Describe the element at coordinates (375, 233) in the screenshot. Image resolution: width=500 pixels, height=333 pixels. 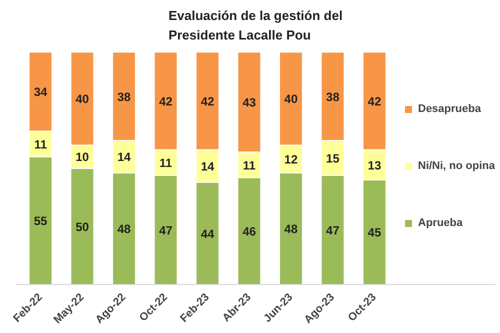
I see `data-label: 45` at that location.